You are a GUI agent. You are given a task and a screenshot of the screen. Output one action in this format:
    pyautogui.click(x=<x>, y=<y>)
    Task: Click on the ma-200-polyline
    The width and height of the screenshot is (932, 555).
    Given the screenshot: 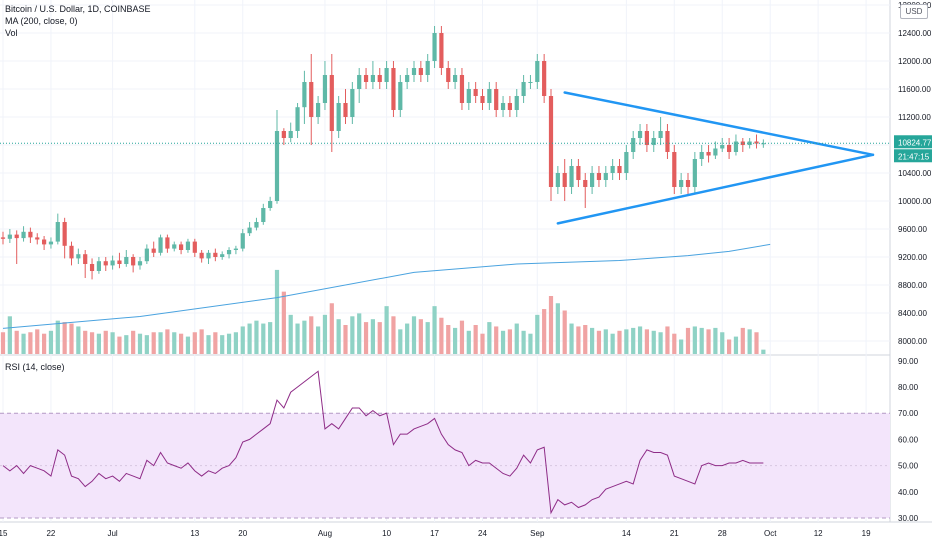 What is the action you would take?
    pyautogui.click(x=386, y=286)
    